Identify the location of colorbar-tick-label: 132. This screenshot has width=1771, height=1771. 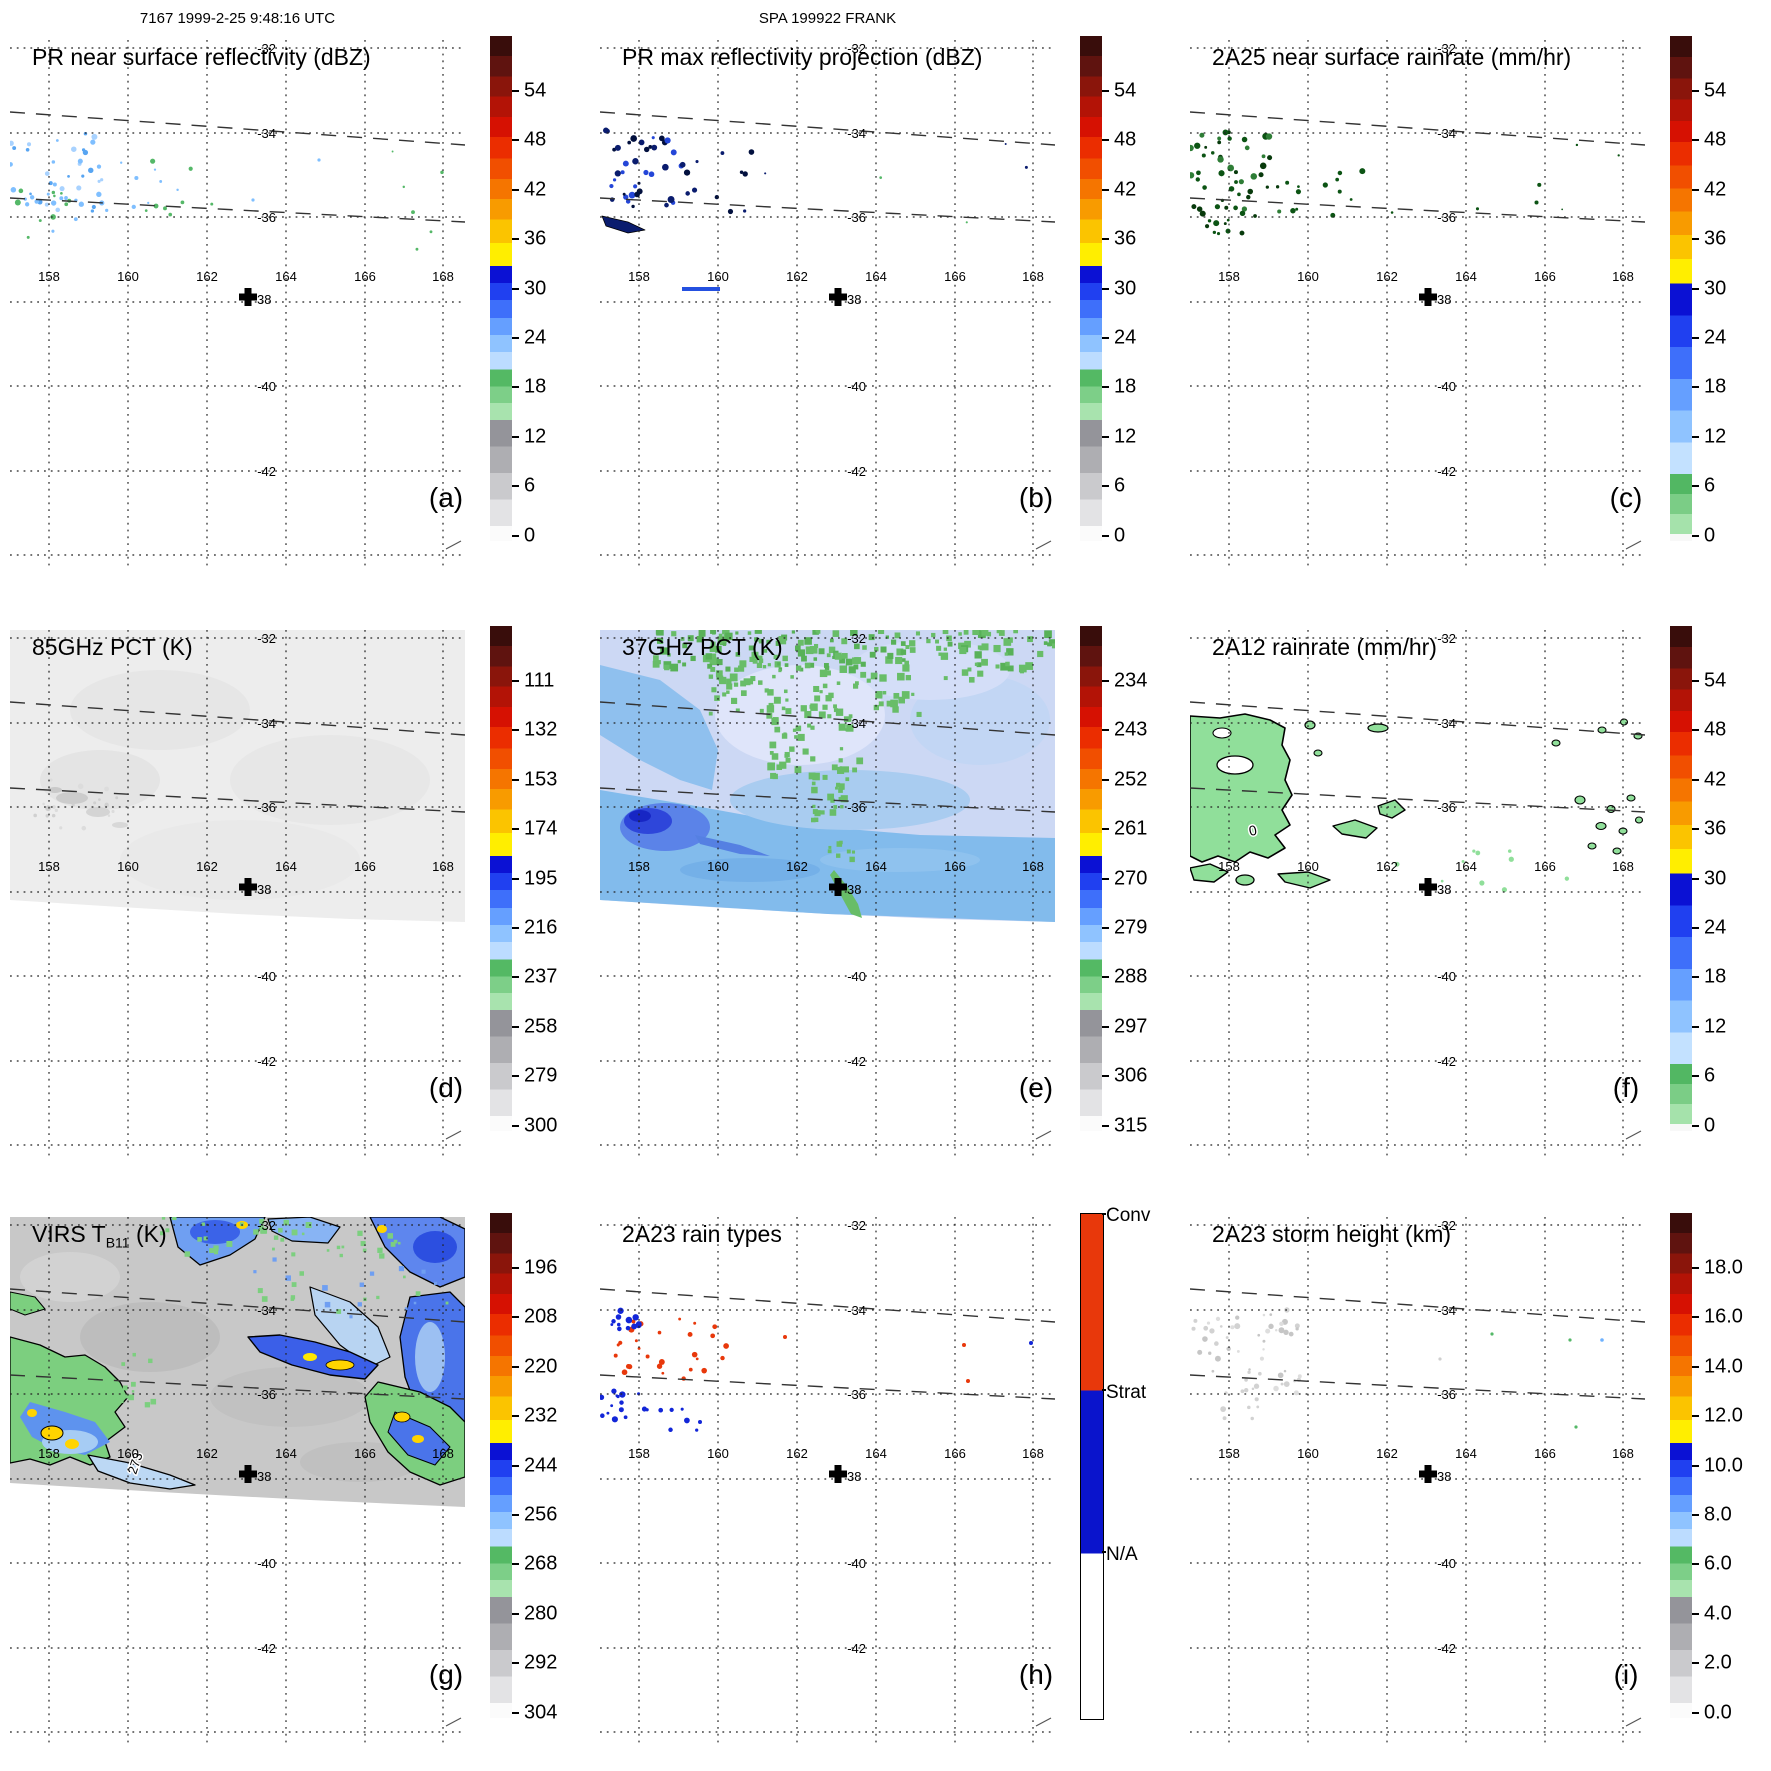
(541, 729).